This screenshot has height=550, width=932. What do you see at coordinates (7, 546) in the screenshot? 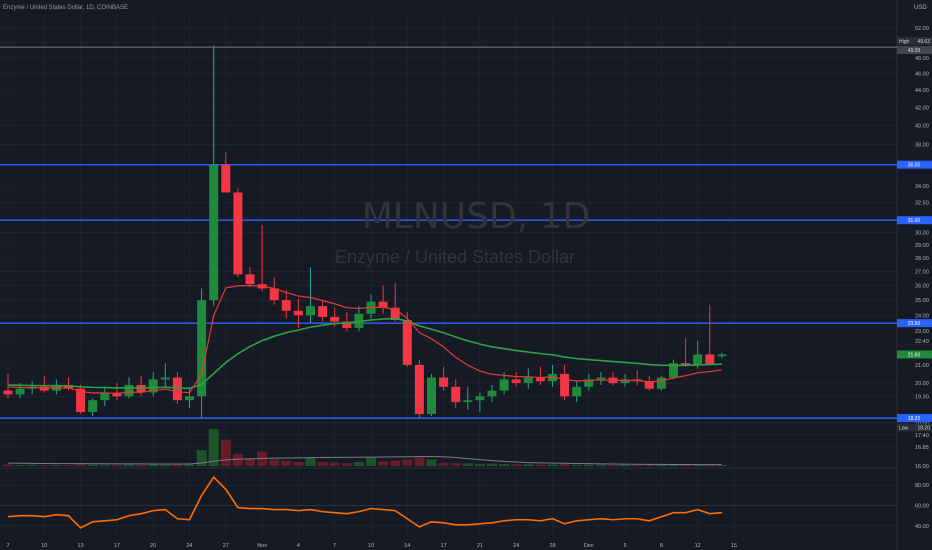
I see `time-tick-label: 7` at bounding box center [7, 546].